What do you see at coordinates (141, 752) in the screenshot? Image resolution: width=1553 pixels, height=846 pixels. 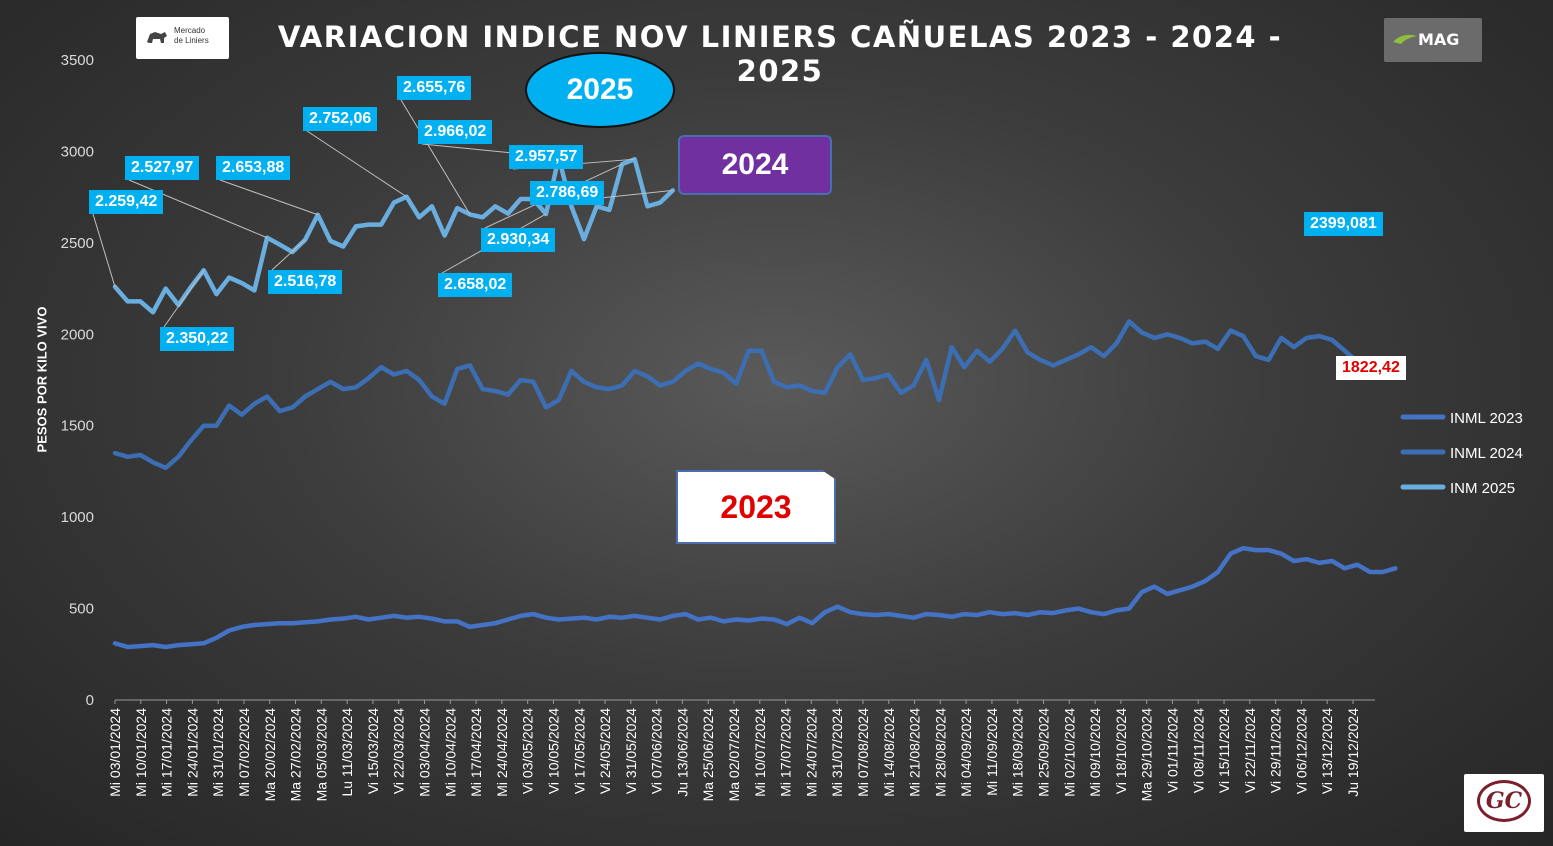 I see `x-tick-label: Mi 10/01/2024` at bounding box center [141, 752].